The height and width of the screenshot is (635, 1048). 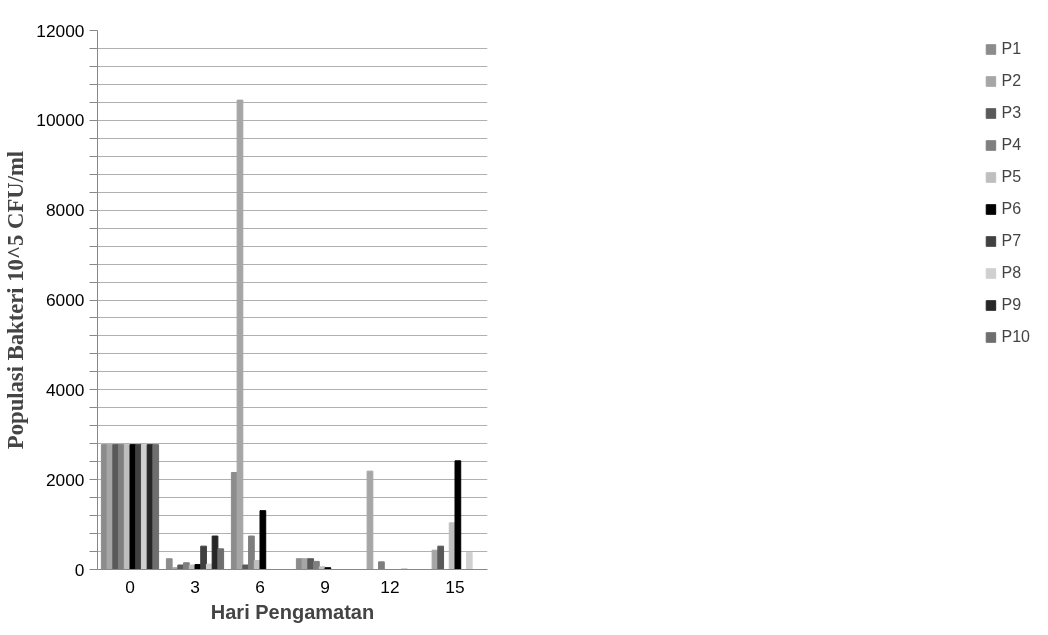 I want to click on y-tick-label: 0, so click(x=79, y=569).